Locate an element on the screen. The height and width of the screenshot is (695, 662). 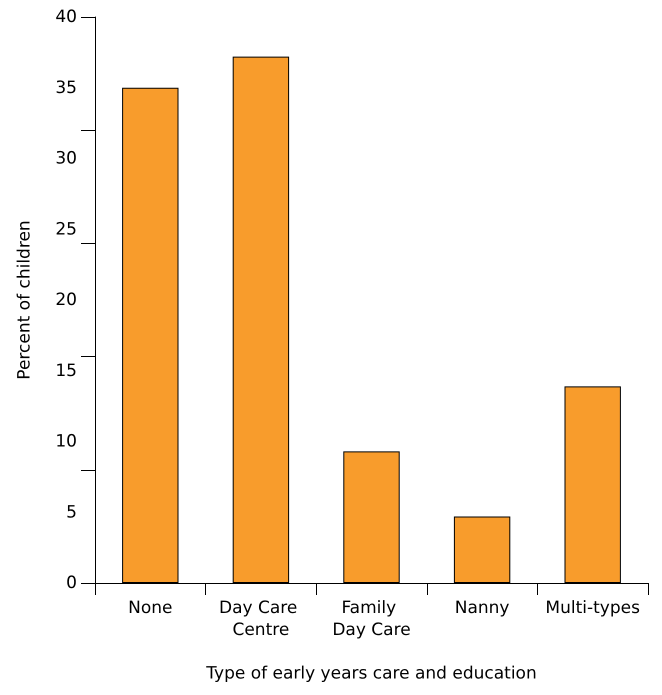
x-tick-label: None is located at coordinates (150, 608).